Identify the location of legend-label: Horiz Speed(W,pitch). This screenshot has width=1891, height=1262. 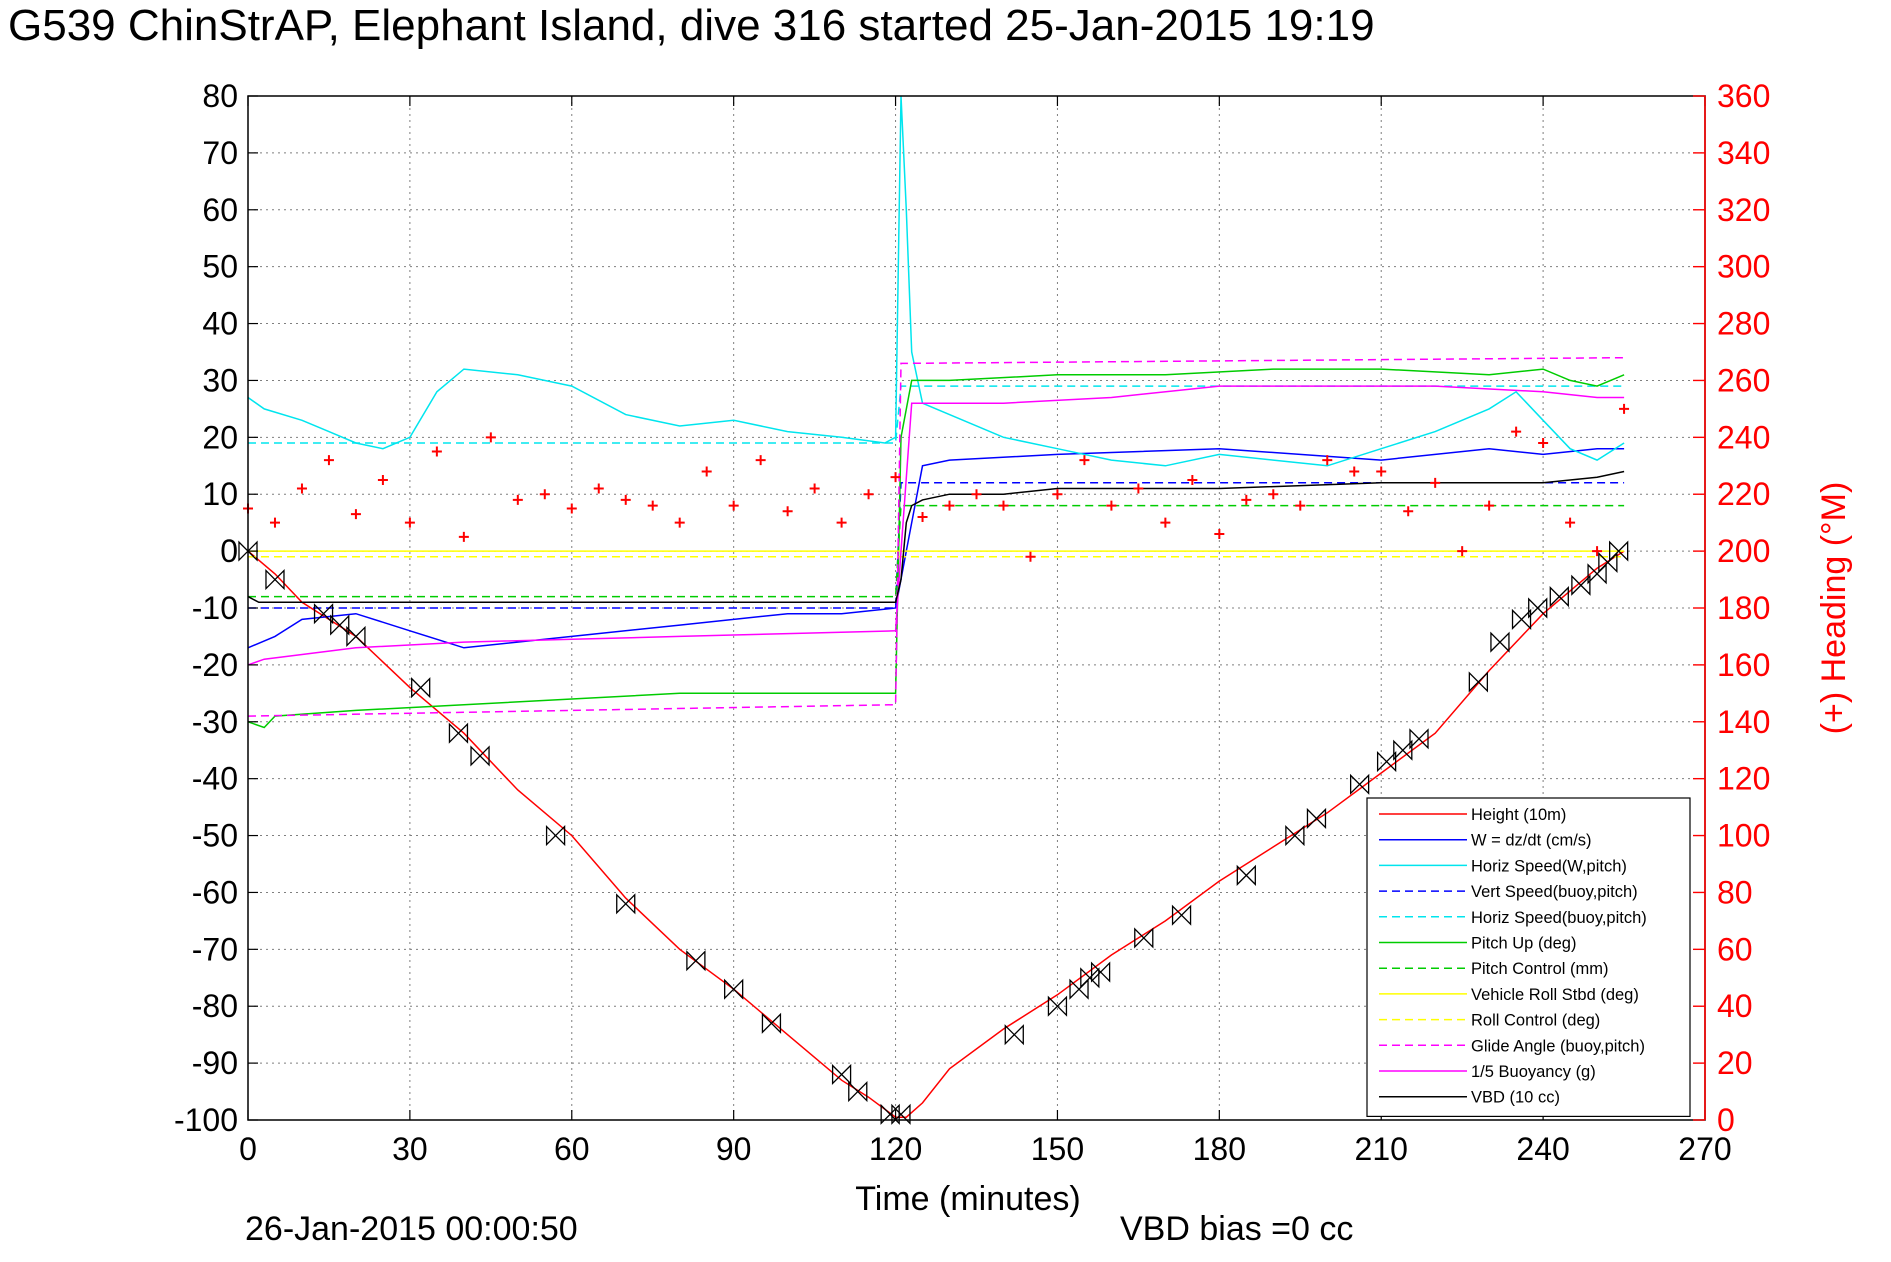
(1549, 866).